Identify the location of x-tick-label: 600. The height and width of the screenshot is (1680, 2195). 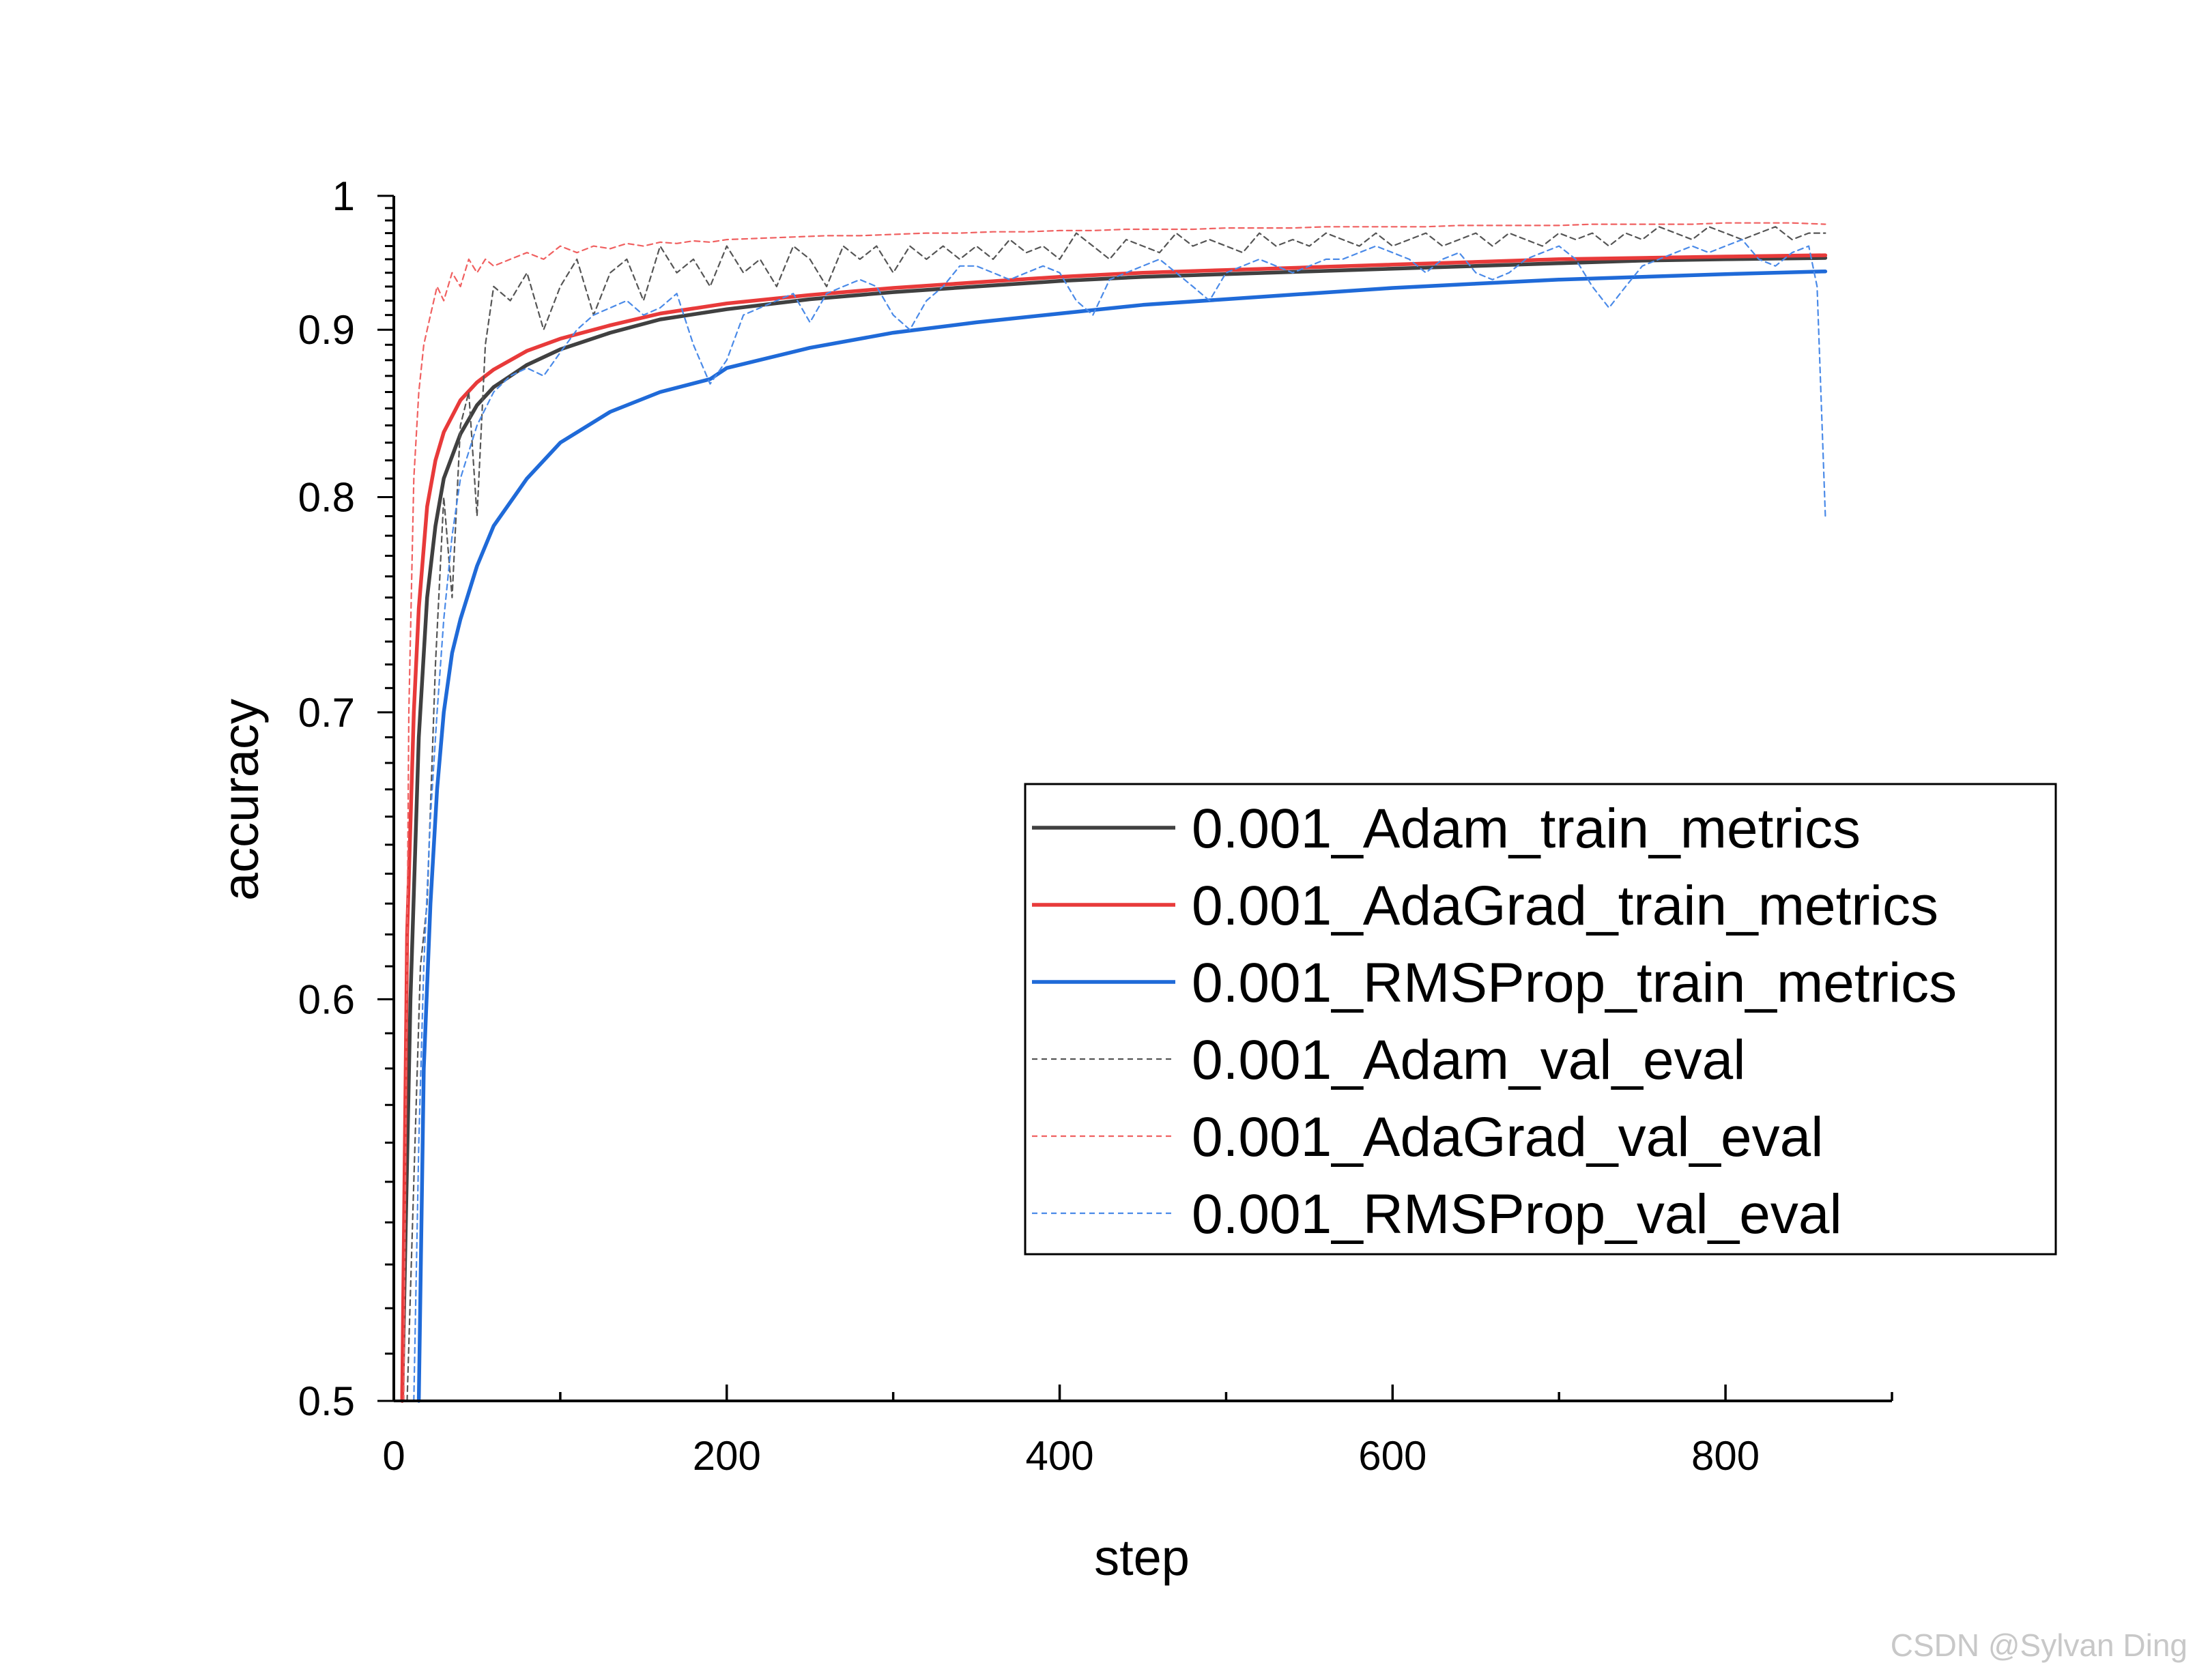
(1392, 1456).